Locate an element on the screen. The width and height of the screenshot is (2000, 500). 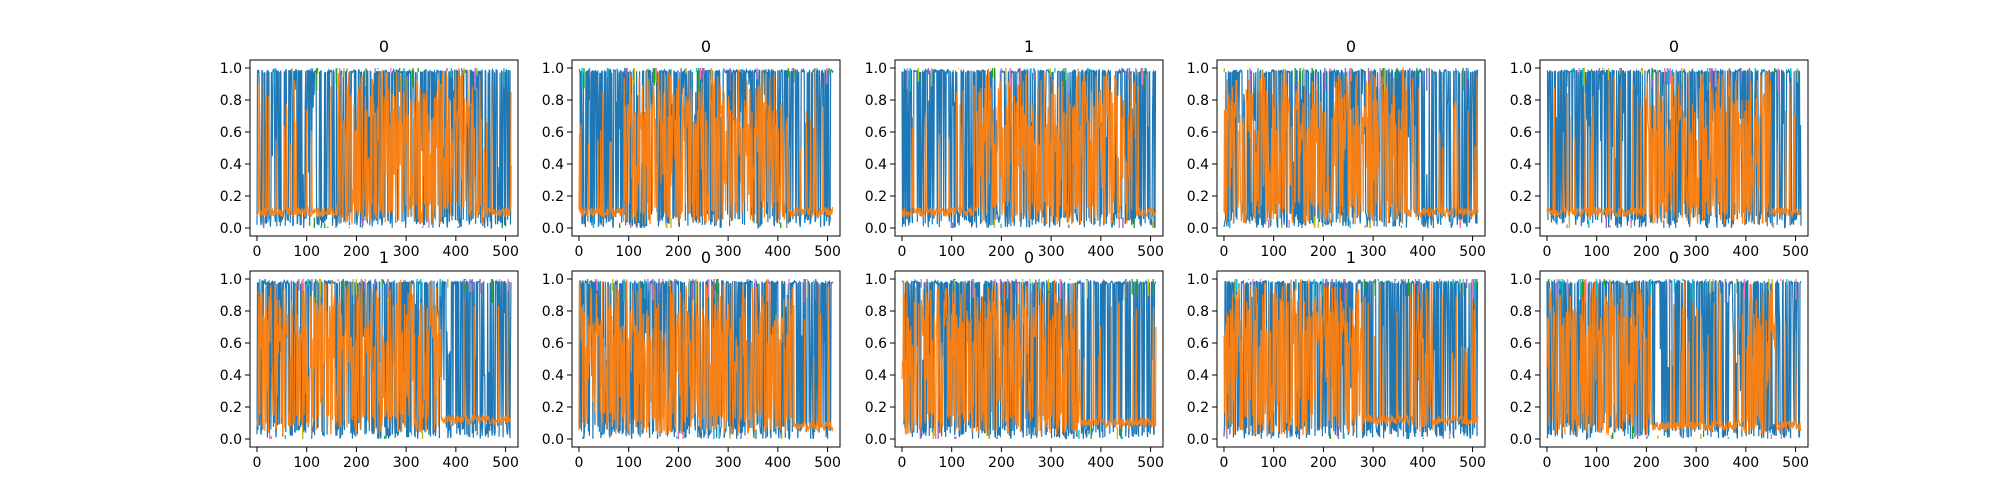
subplot-7: 0 100 200 300 400 500 0.0 0.2 0.4 0.6 0.8 1.0 0 is located at coordinates (691, 359).